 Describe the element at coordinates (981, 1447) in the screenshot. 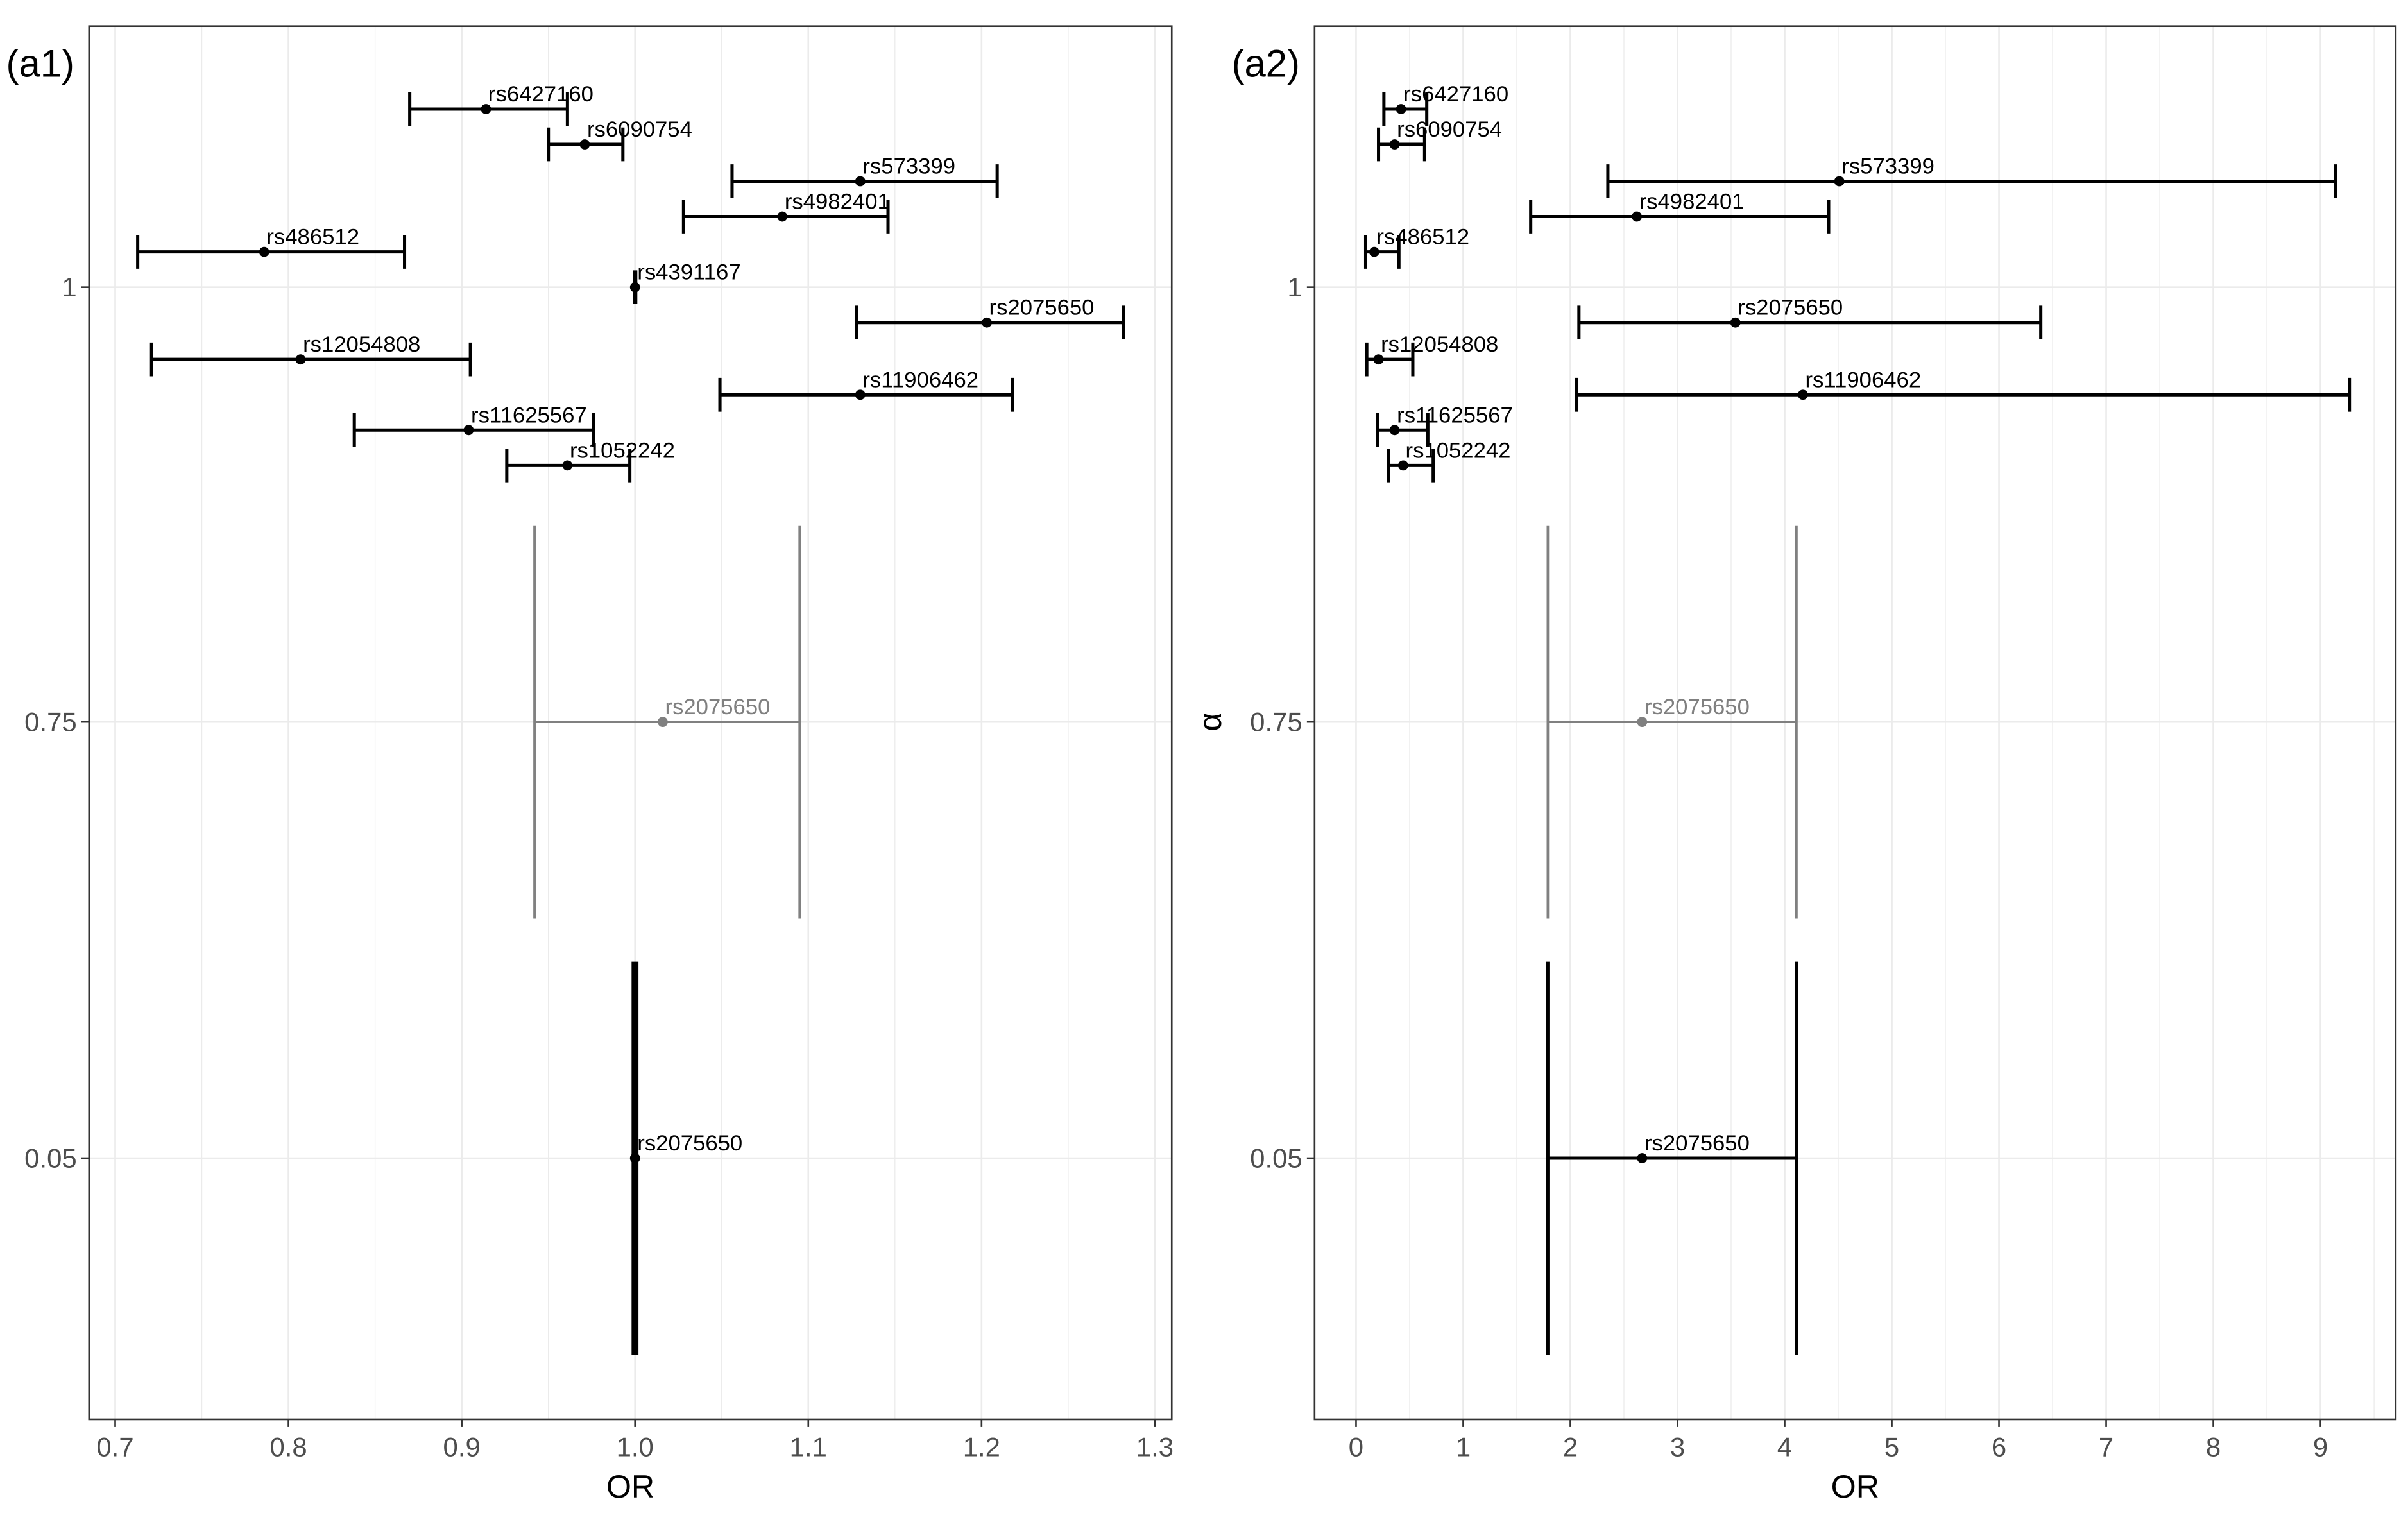

I see `x-tick-label: 1.2` at that location.